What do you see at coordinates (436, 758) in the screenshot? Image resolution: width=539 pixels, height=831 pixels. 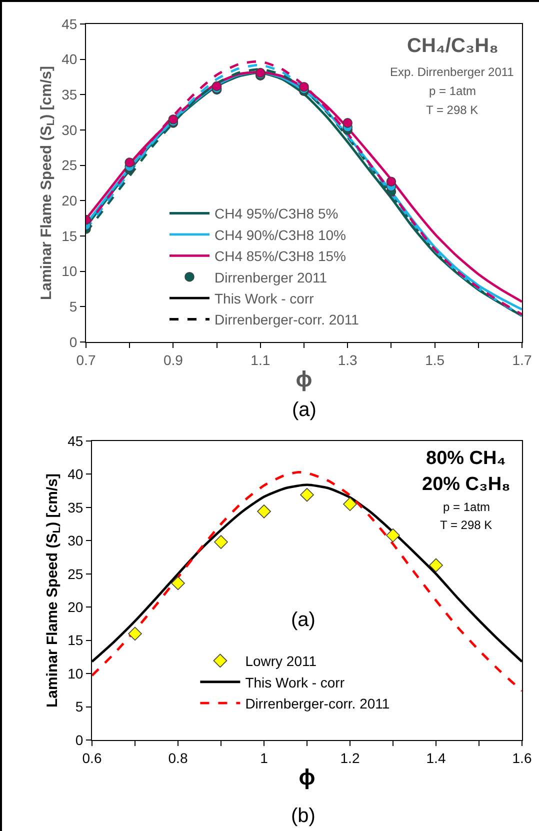 I see `x-tick-label: 1.4` at bounding box center [436, 758].